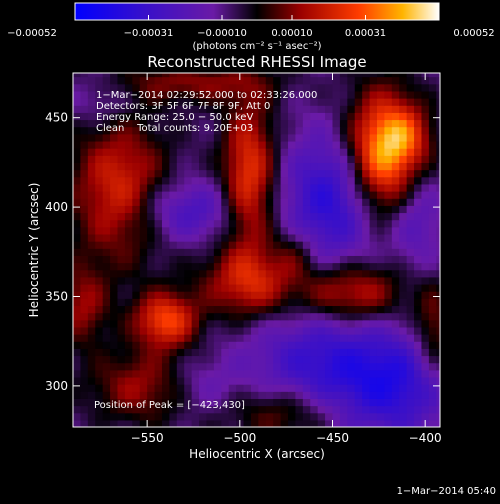 This screenshot has height=504, width=500. Describe the element at coordinates (291, 33) in the screenshot. I see `colorbar-tick-label: 0.00010` at that location.